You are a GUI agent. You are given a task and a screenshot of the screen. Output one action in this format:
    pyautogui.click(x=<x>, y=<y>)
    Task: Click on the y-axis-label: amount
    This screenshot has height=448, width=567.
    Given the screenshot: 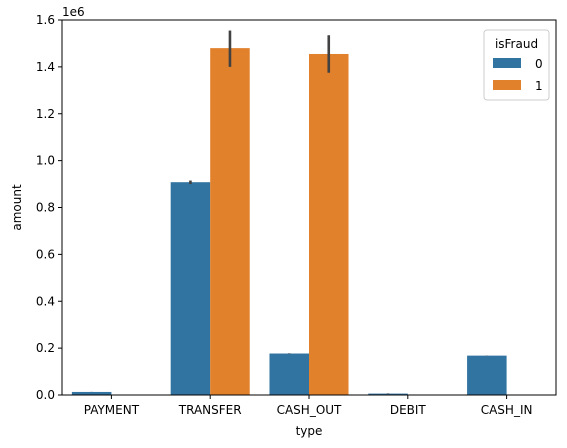 What is the action you would take?
    pyautogui.click(x=17, y=207)
    